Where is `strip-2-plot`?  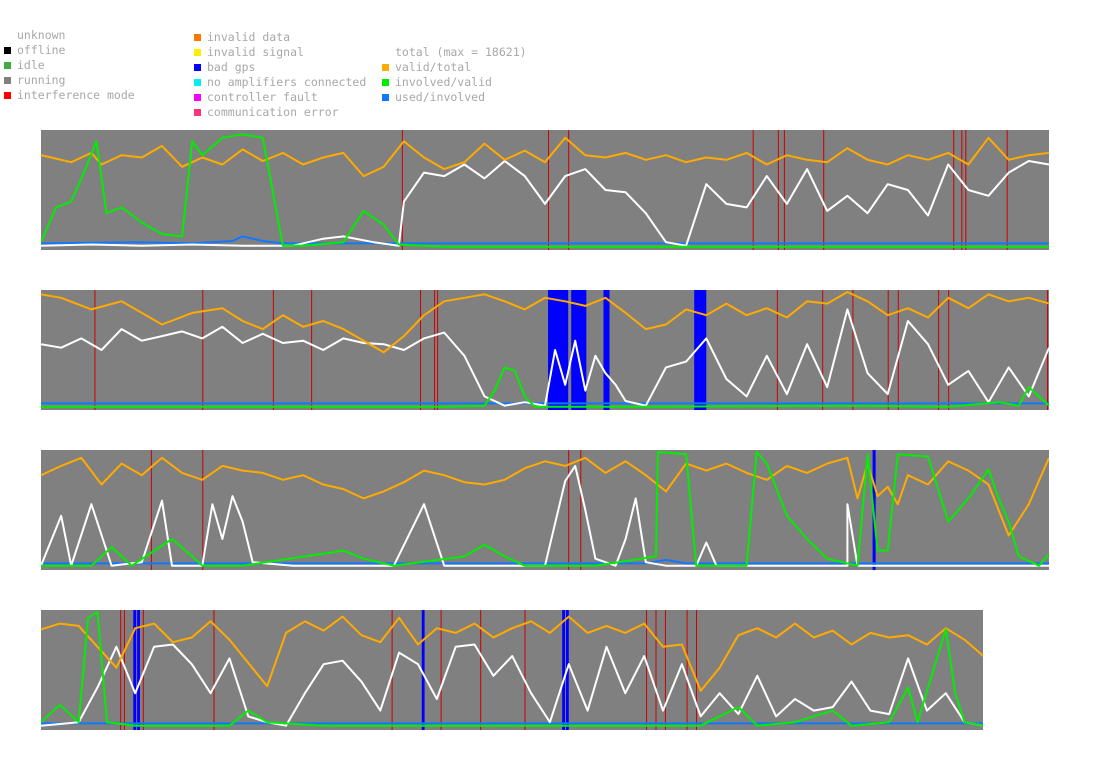 strip-2-plot is located at coordinates (545, 350).